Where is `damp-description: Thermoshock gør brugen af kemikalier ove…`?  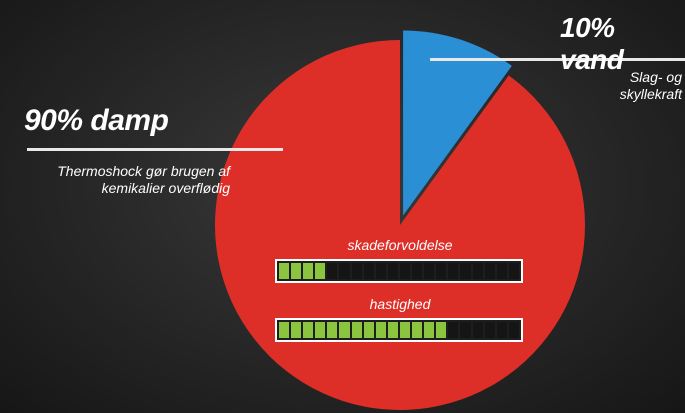
damp-description: Thermoshock gør brugen af kemikalier ove… is located at coordinates (125, 180).